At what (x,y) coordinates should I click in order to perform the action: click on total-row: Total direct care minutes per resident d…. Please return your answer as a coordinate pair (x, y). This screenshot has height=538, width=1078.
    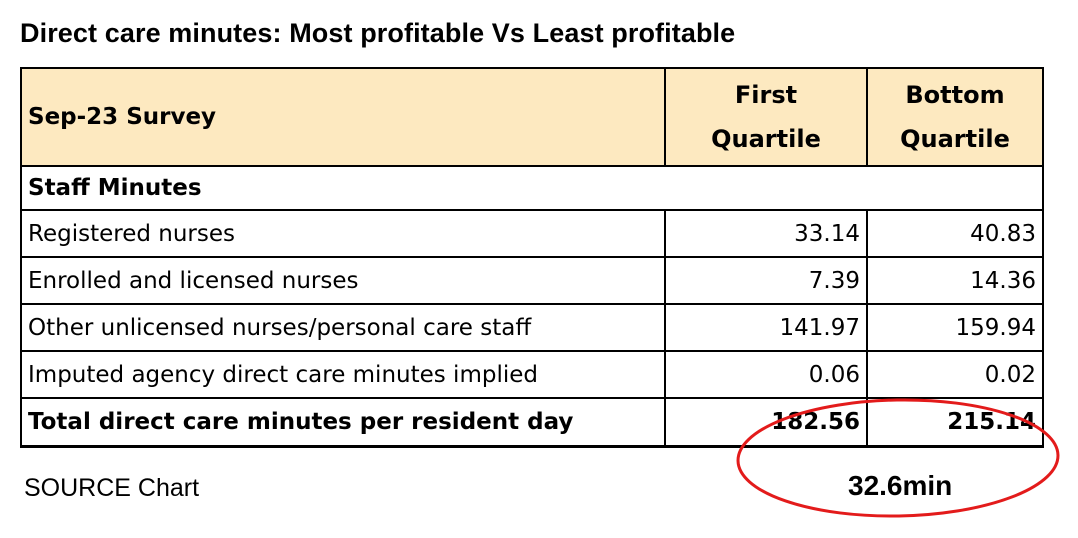
    Looking at the image, I should click on (532, 422).